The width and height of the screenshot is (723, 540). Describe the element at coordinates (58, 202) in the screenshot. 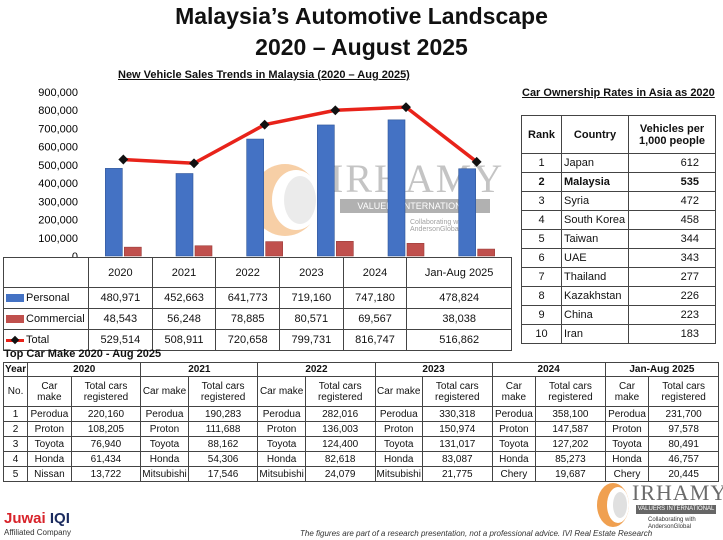

I see `y-tick-label: 300,000` at that location.